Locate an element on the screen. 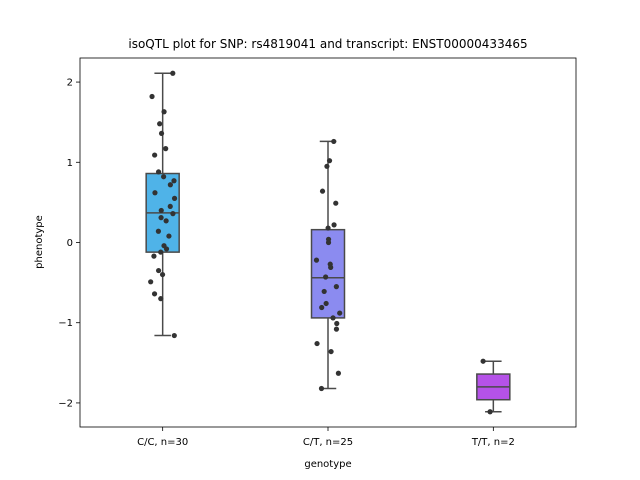  x-tick-label: T/T, n=2 is located at coordinates (493, 442).